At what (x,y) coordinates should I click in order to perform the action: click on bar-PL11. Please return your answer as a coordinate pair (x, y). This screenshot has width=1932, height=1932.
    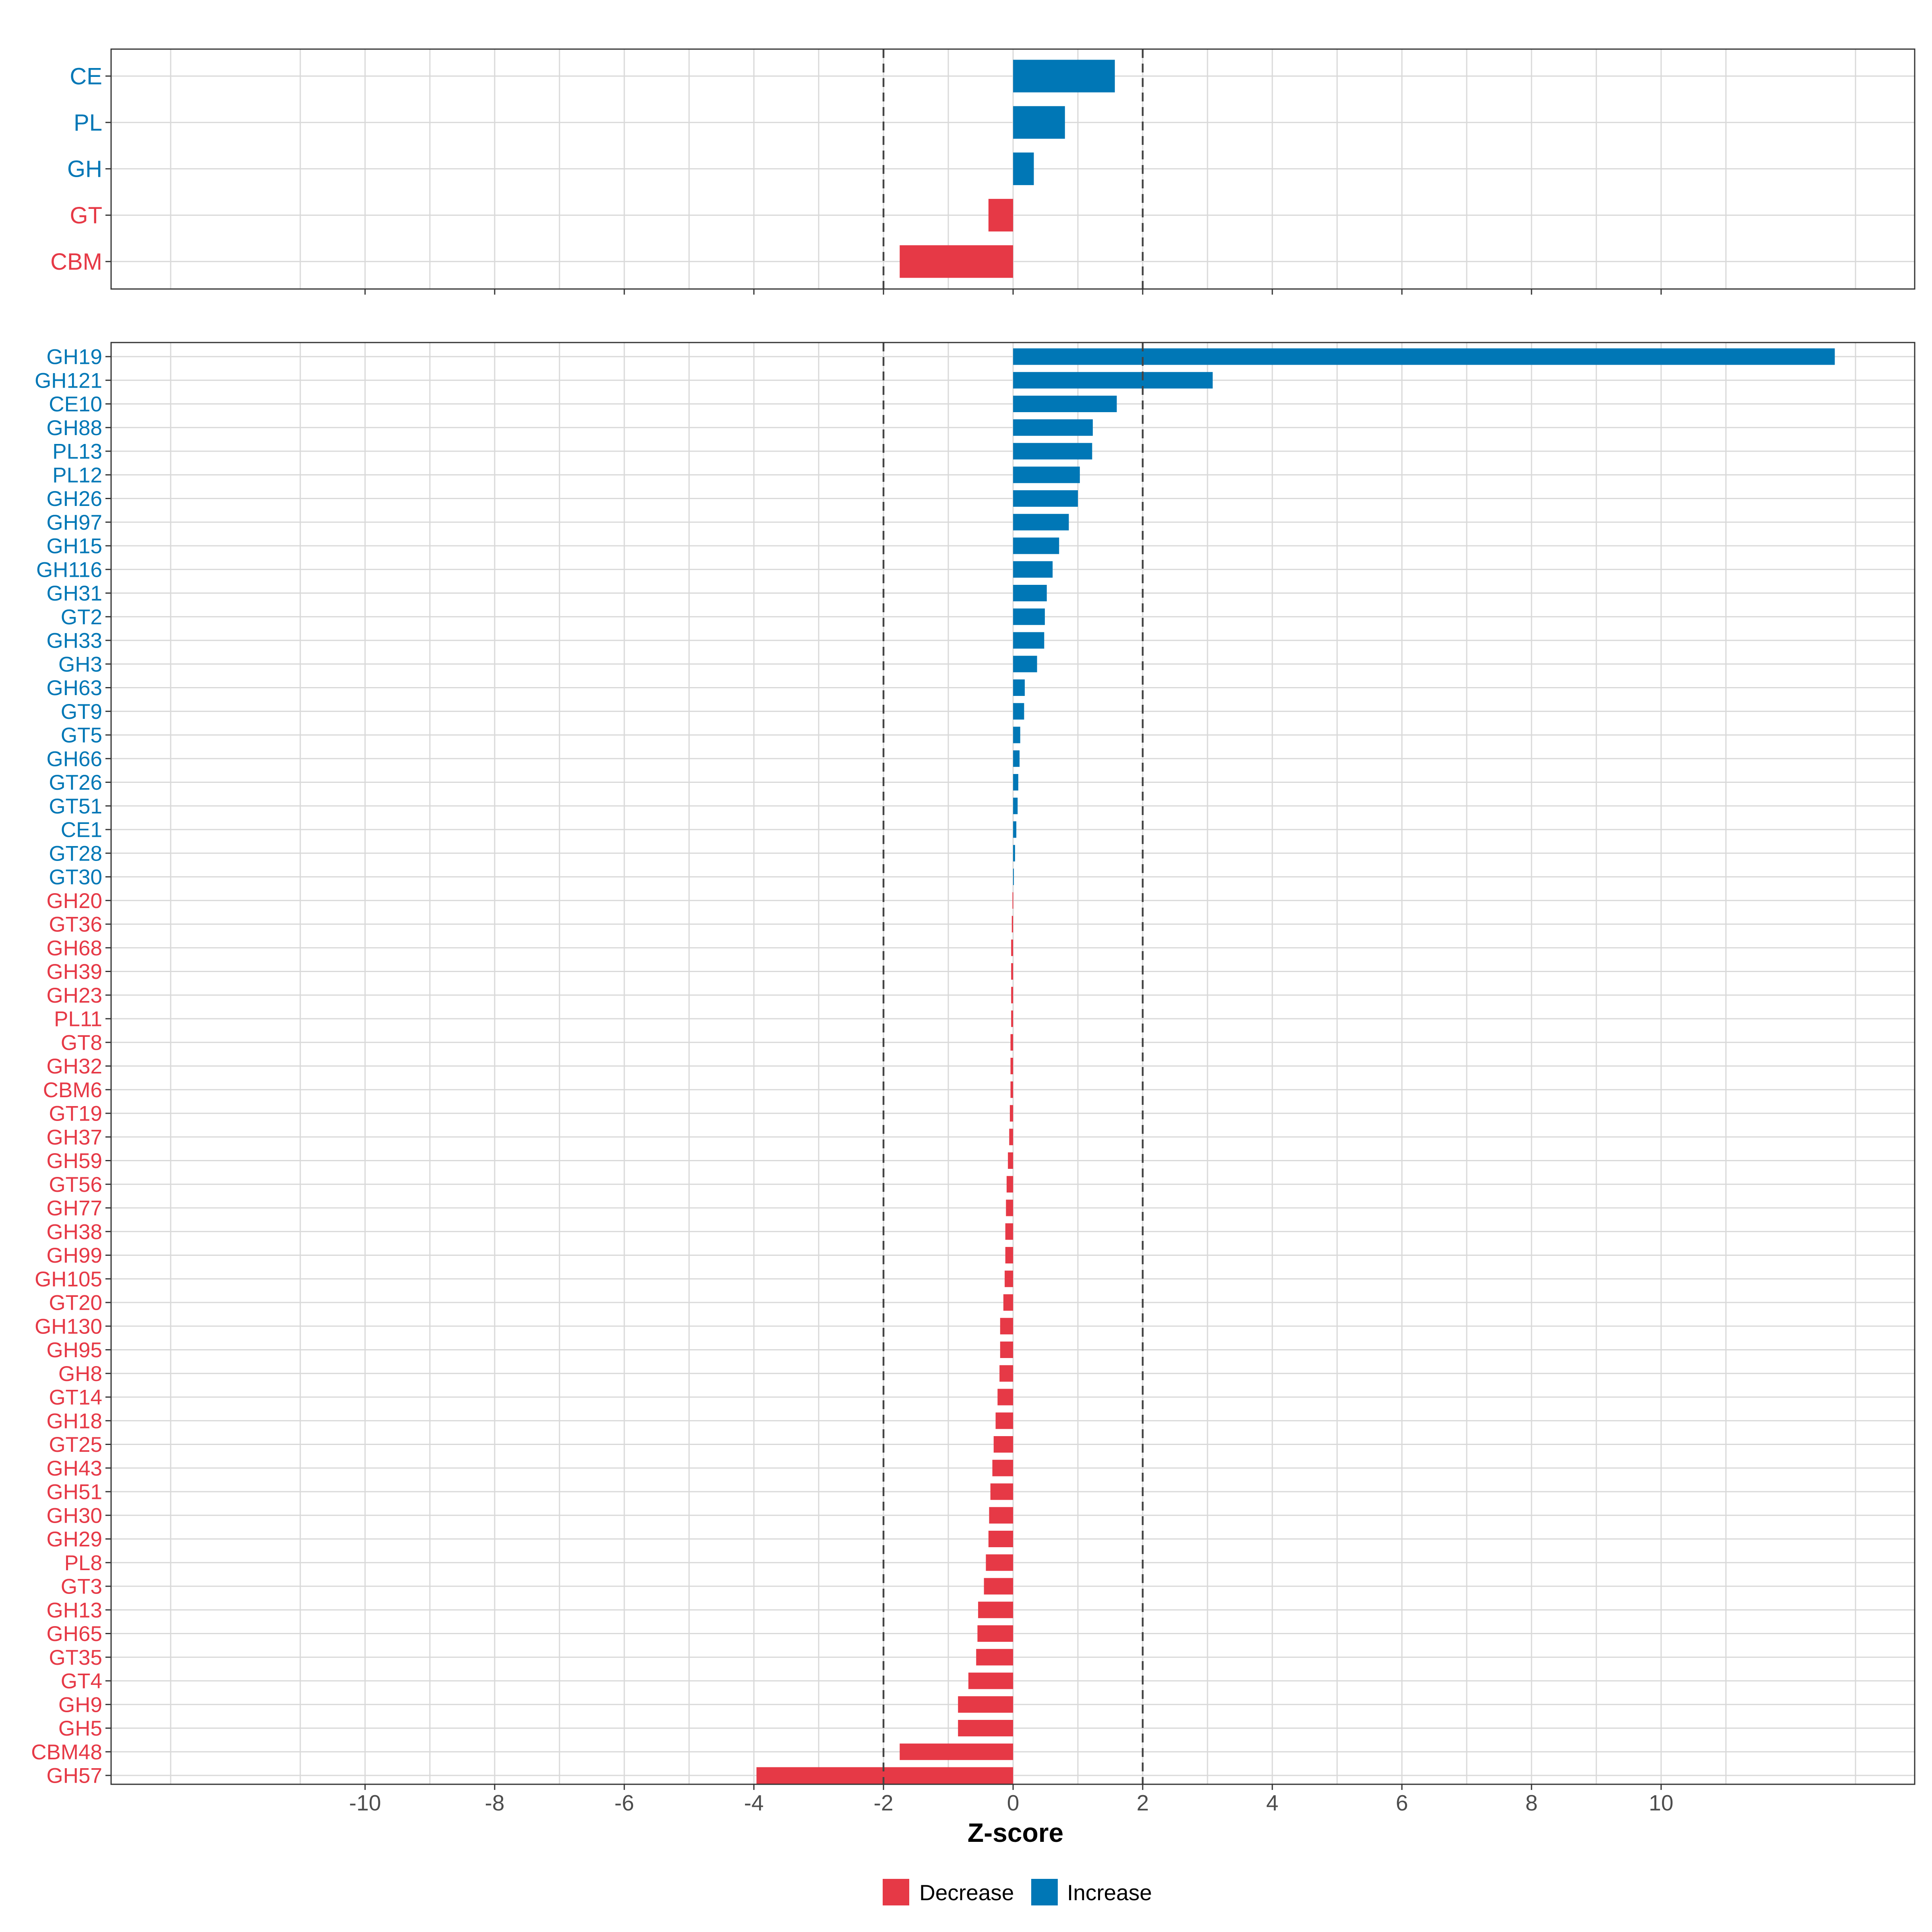
    Looking at the image, I should click on (1012, 1018).